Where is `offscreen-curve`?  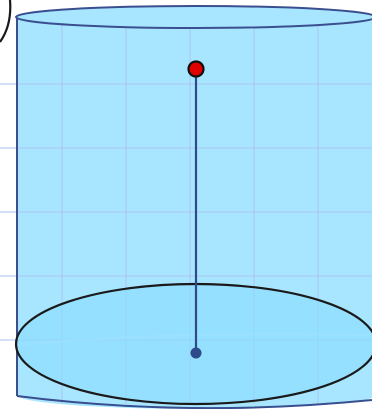 offscreen-curve is located at coordinates (6, 21).